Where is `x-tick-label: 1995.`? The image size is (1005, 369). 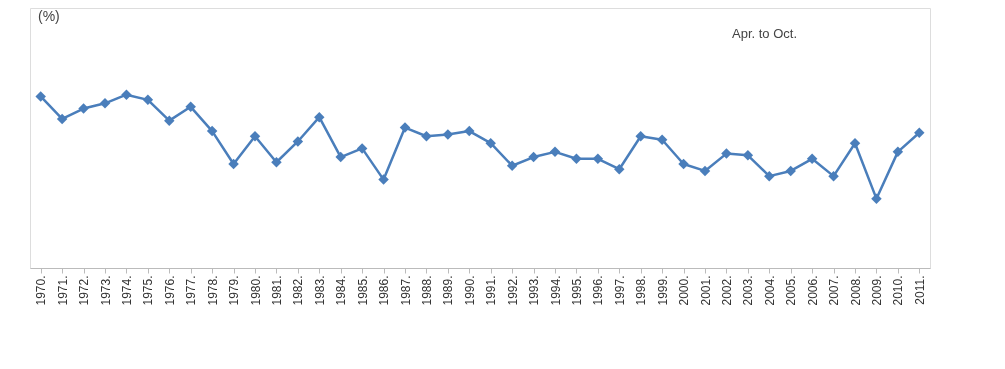
x-tick-label: 1995. is located at coordinates (576, 290).